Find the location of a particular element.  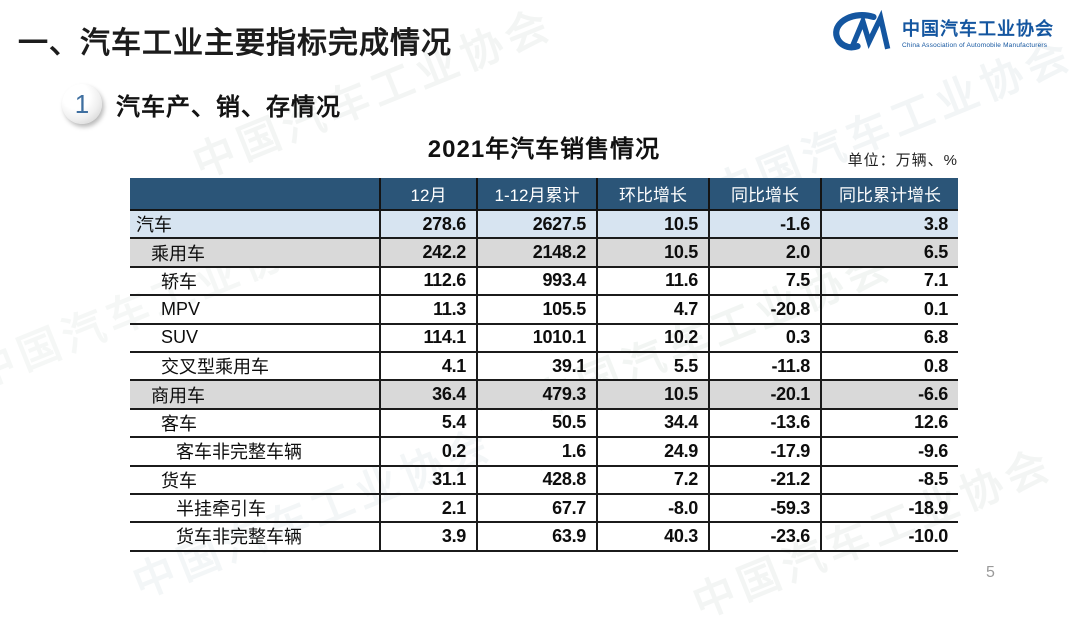

cell-value: 4.7 is located at coordinates (652, 310).